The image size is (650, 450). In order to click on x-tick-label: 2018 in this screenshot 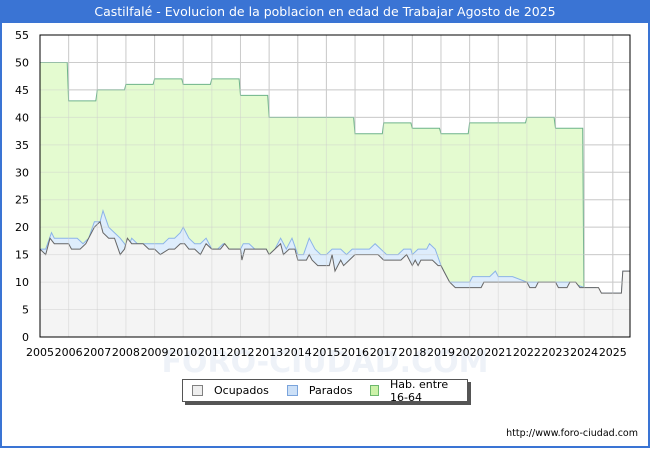, I will do `click(412, 352)`.